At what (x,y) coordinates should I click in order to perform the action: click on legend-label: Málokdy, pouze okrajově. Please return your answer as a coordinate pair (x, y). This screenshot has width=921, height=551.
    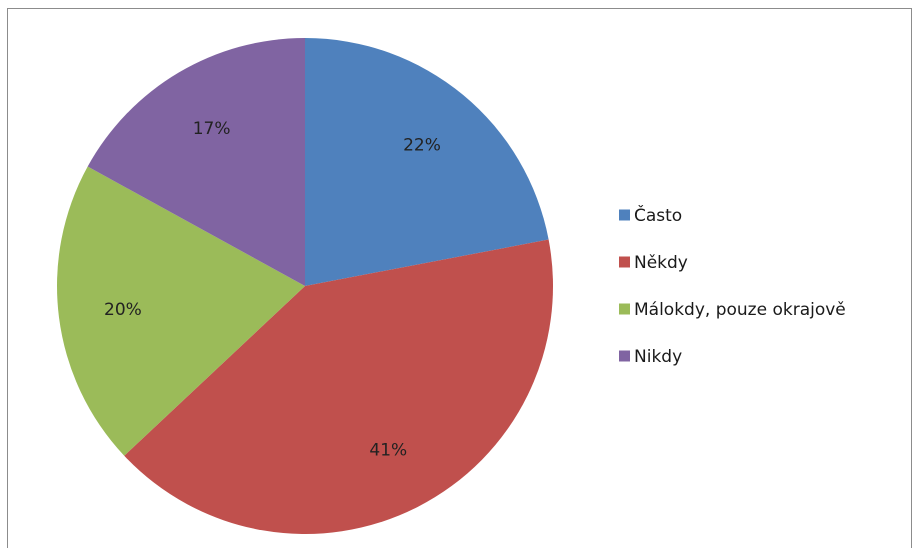
    Looking at the image, I should click on (740, 310).